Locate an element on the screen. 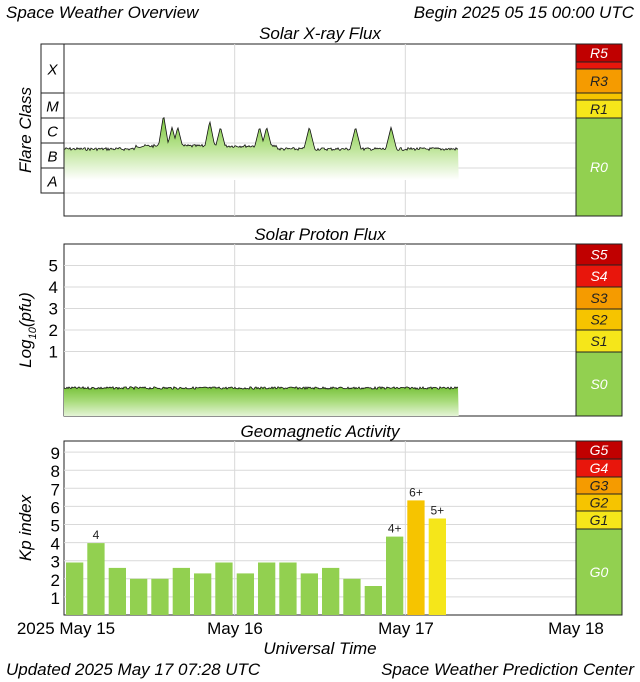  proton-panel-title: Solar Proton Flux is located at coordinates (320, 234).